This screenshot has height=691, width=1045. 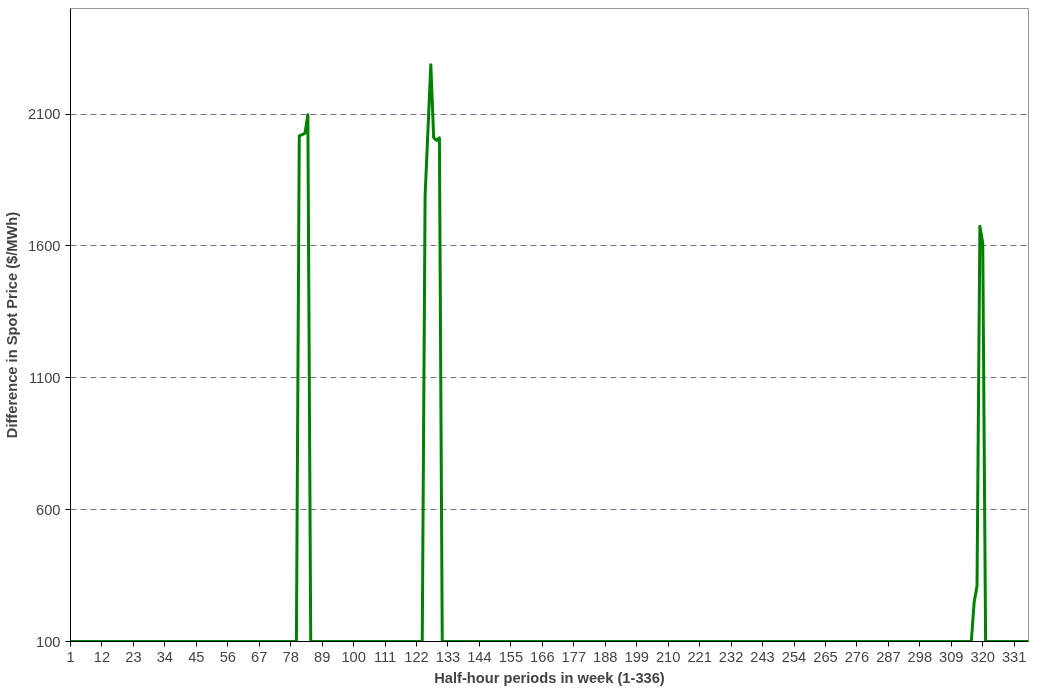 I want to click on y-tick-label: 2100, so click(x=44, y=114).